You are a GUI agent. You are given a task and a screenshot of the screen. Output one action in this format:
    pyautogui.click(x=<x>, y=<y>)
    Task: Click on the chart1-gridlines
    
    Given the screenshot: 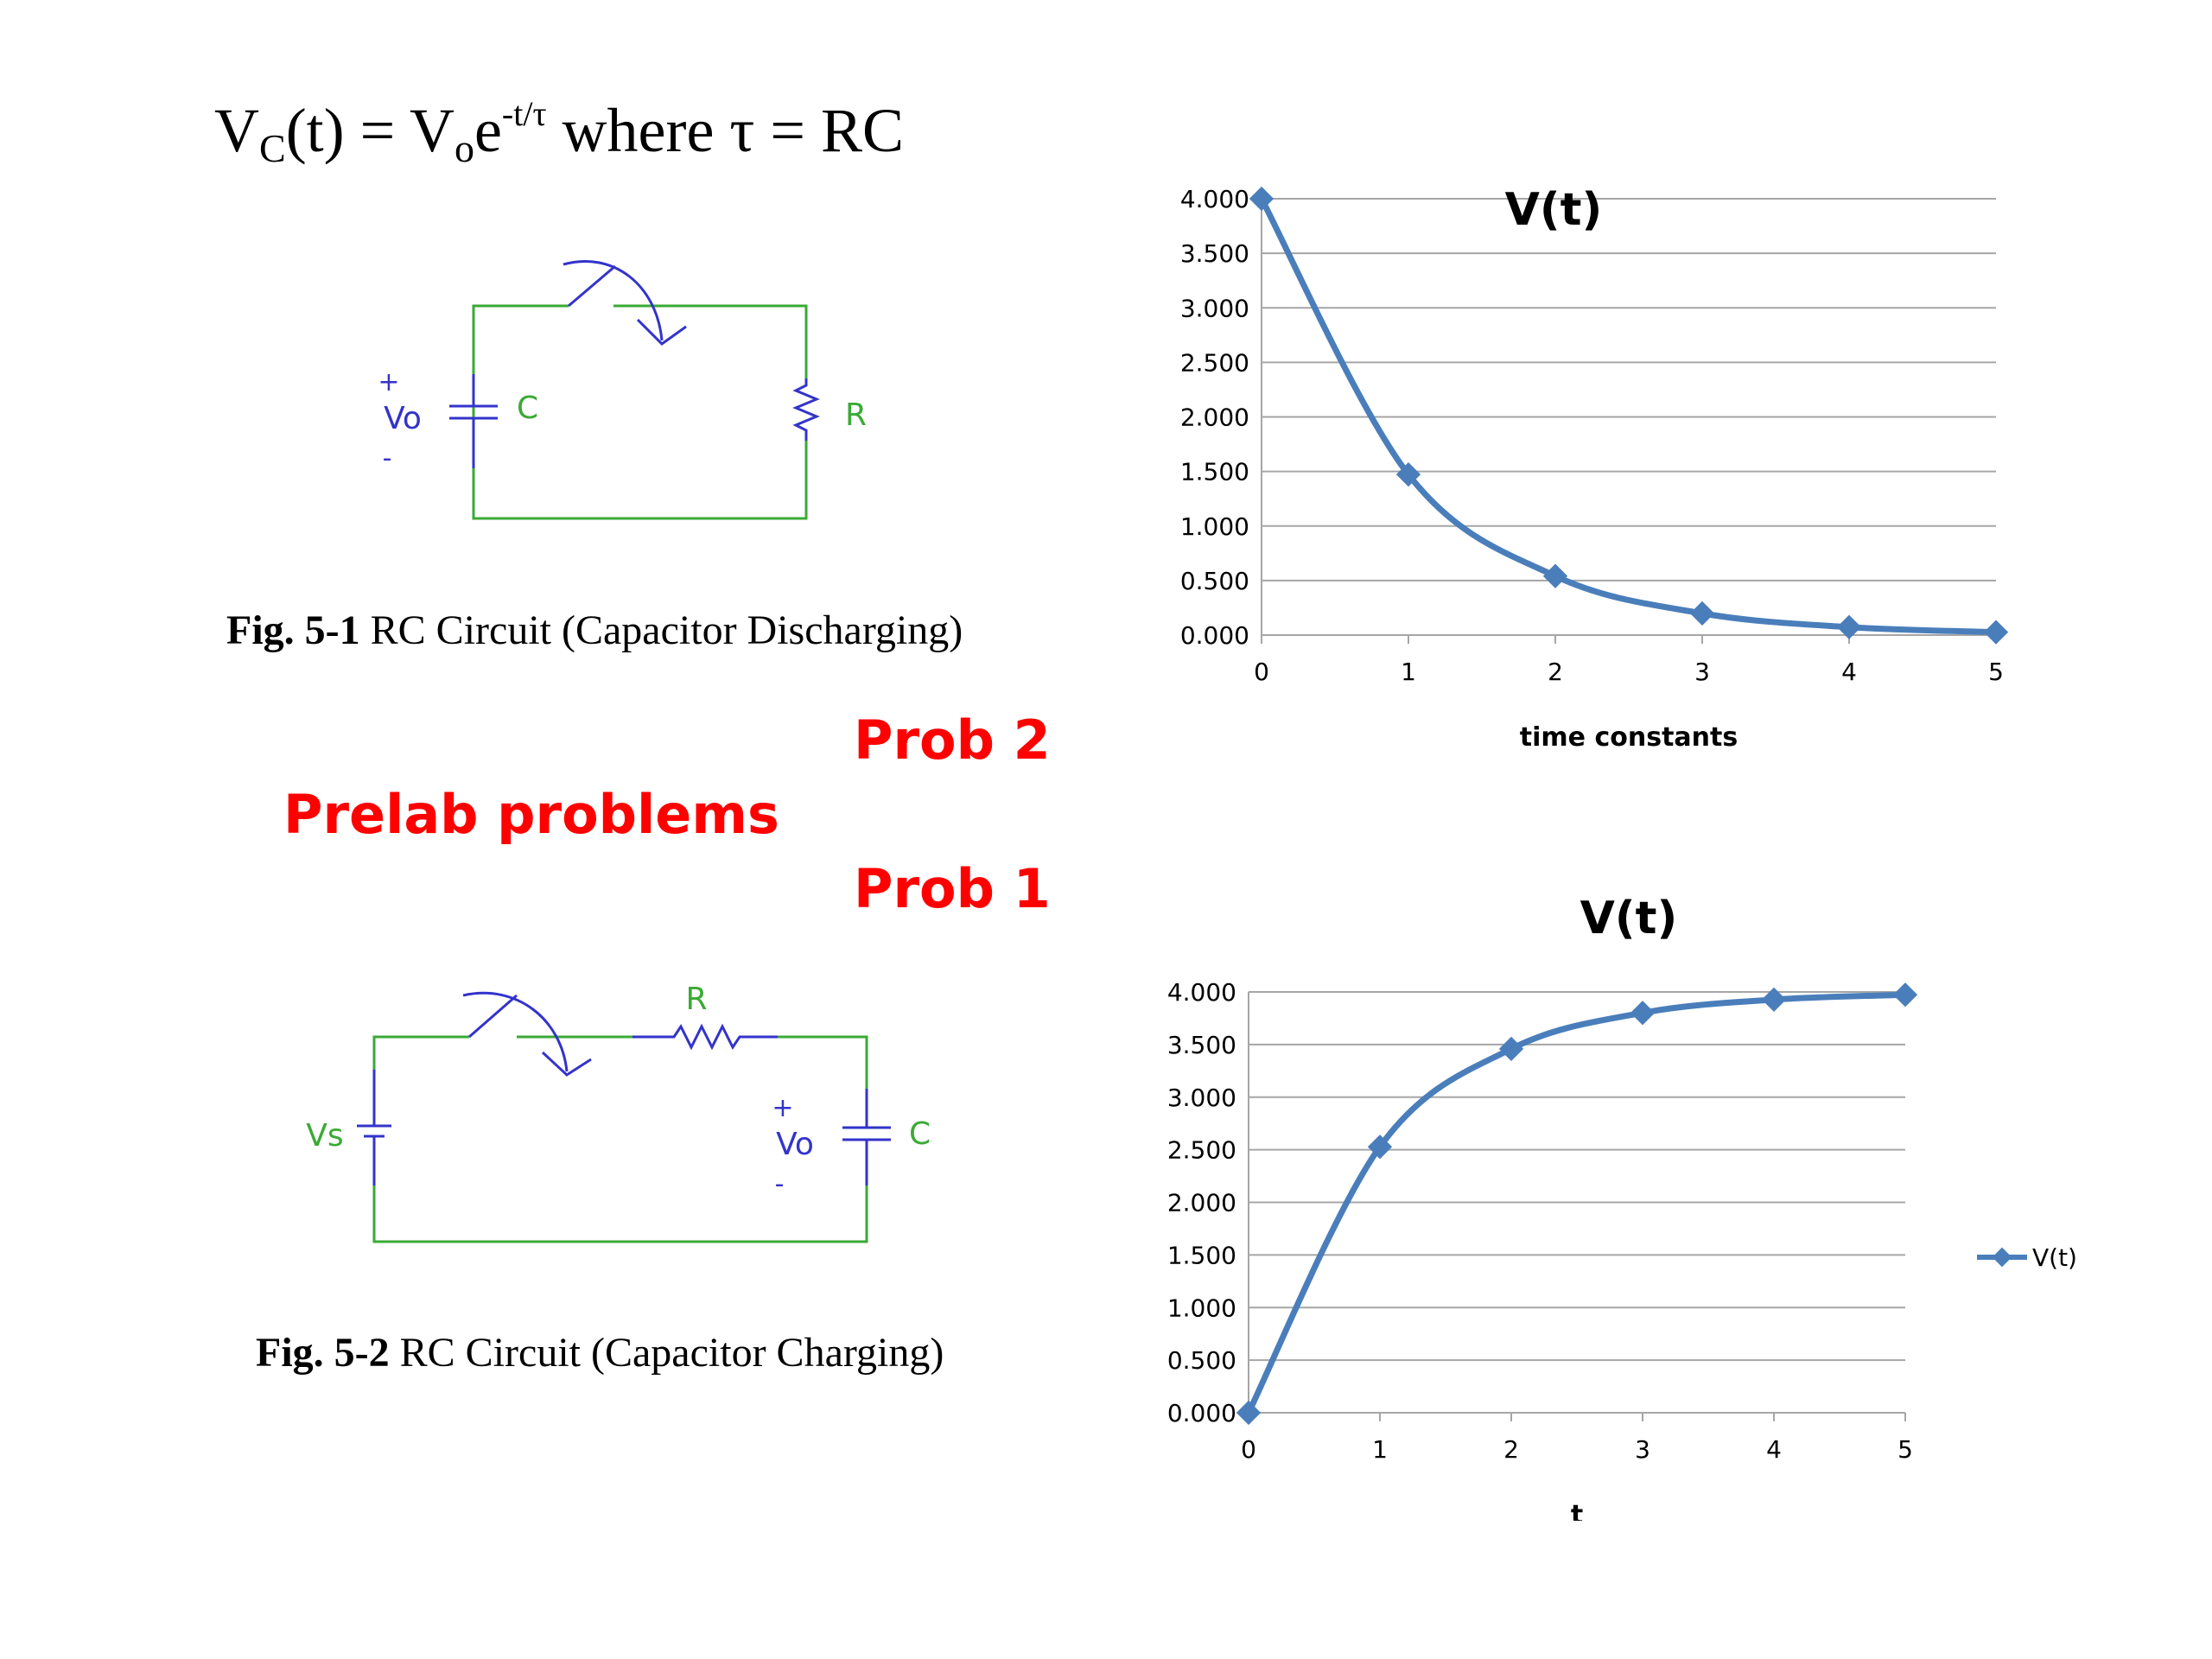 What is the action you would take?
    pyautogui.click(x=1629, y=421)
    